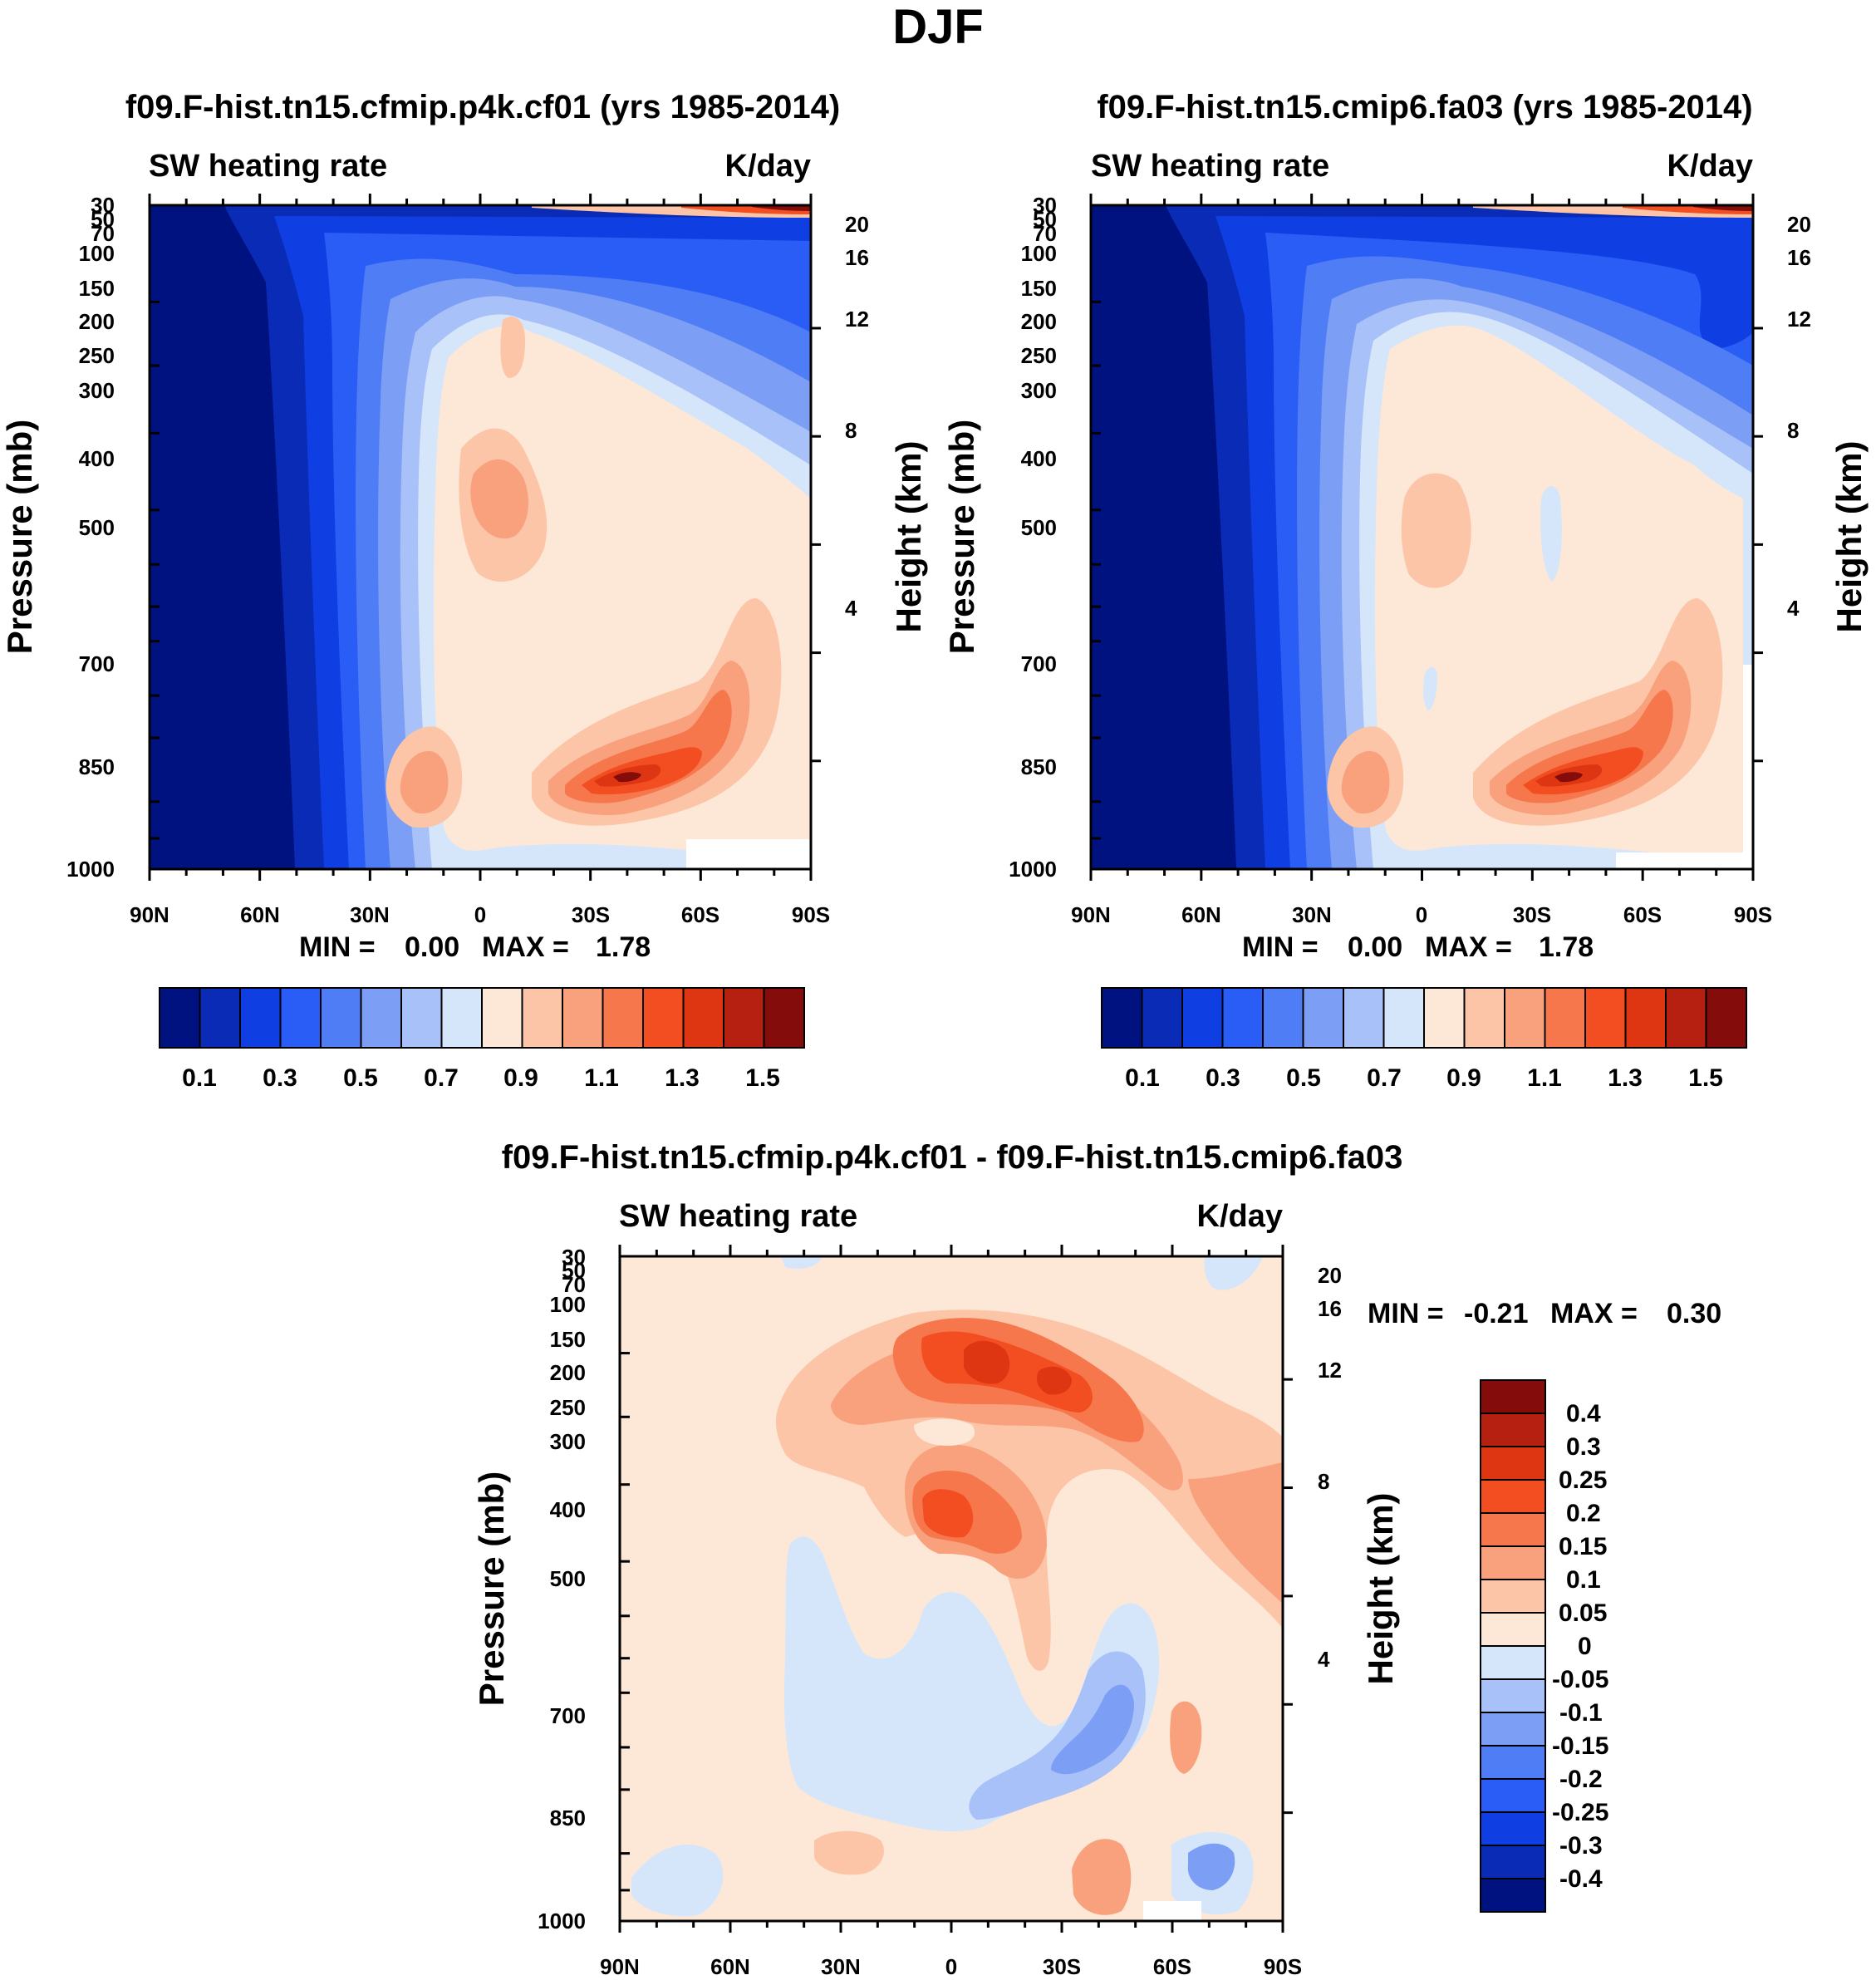 The width and height of the screenshot is (1876, 1980). Describe the element at coordinates (1422, 537) in the screenshot. I see `panel-2-plot-area` at that location.